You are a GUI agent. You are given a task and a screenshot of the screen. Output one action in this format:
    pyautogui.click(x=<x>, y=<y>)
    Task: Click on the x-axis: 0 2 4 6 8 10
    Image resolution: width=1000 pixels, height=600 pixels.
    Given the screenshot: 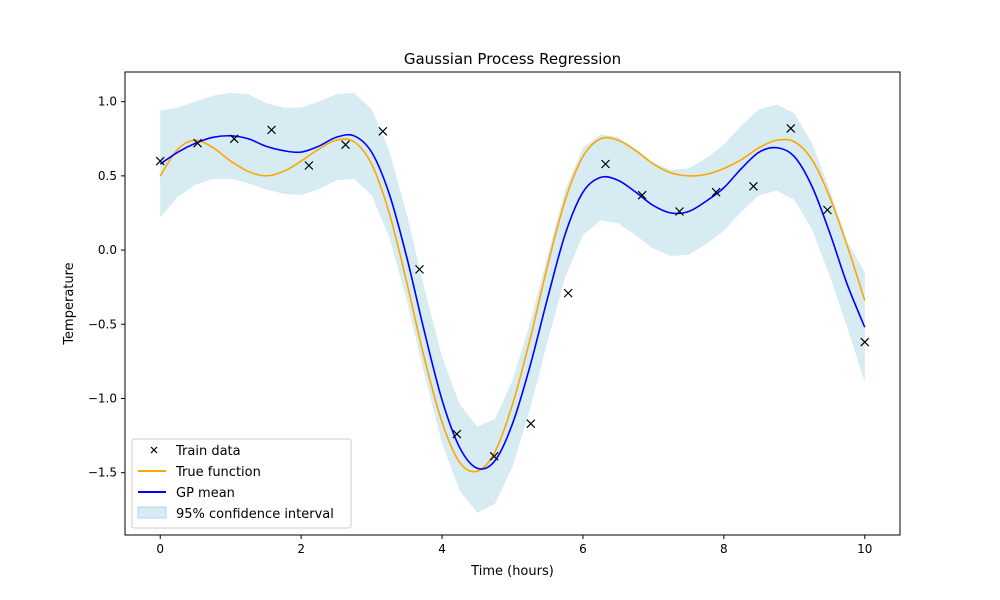 What is the action you would take?
    pyautogui.click(x=514, y=545)
    